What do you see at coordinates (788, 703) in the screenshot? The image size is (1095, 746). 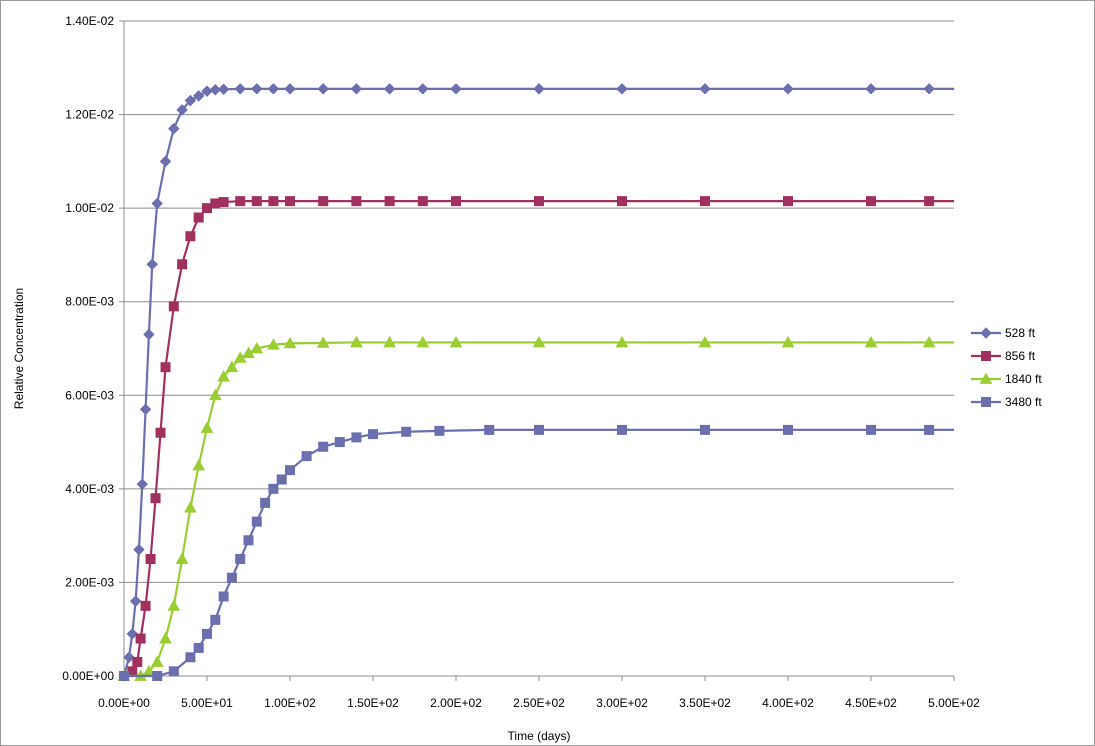 I see `x-tick-label: 4.00E+02` at bounding box center [788, 703].